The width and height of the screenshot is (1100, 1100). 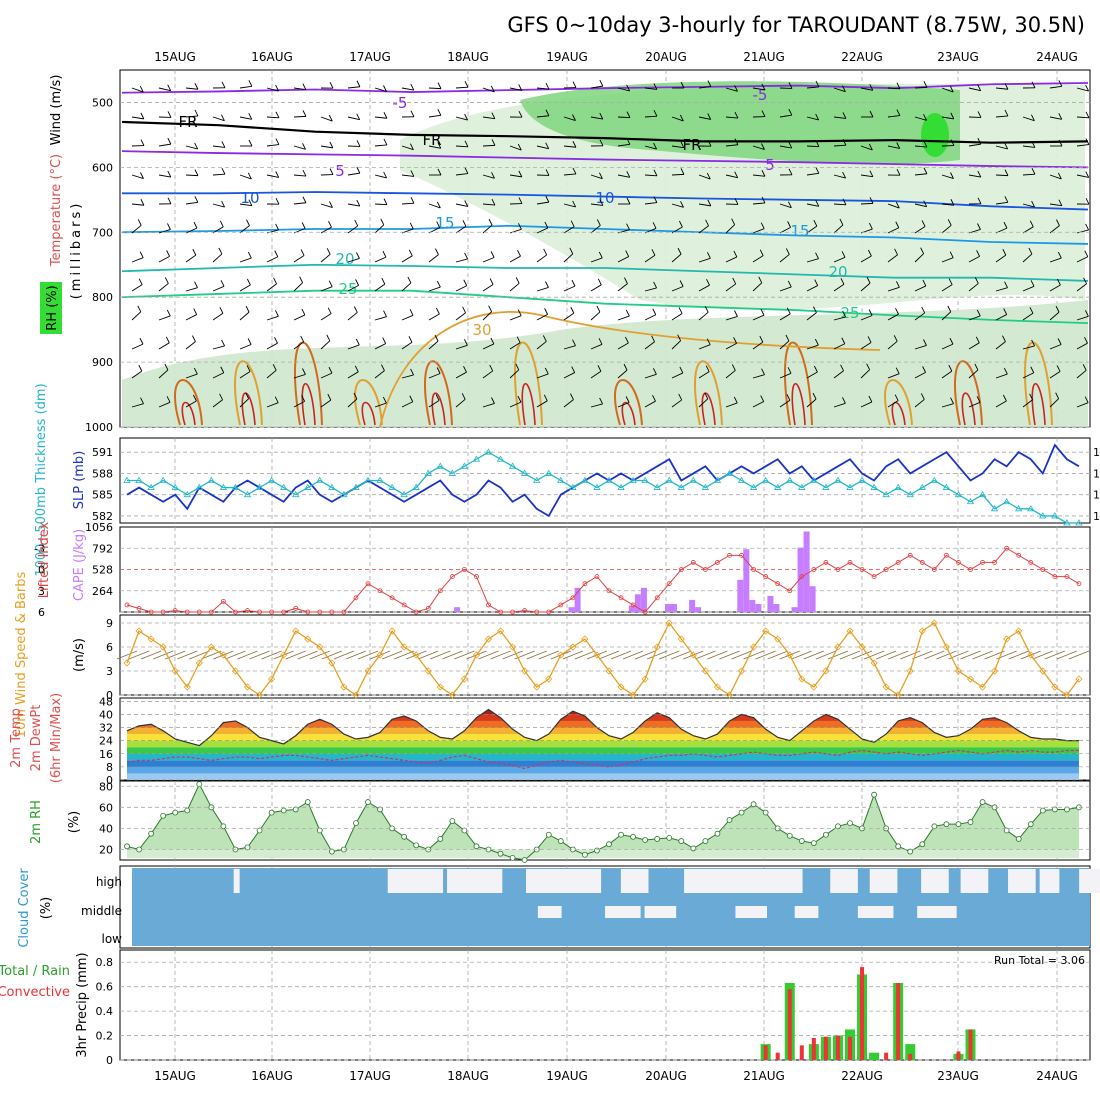 What do you see at coordinates (99, 527) in the screenshot?
I see `tick-label-cape: 1056` at bounding box center [99, 527].